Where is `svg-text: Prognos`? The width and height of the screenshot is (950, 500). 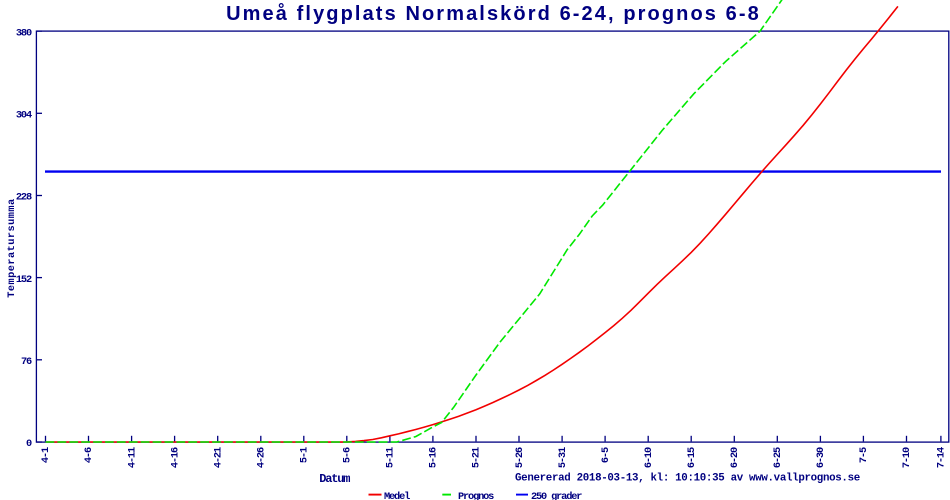 svg-text: Prognos is located at coordinates (476, 495).